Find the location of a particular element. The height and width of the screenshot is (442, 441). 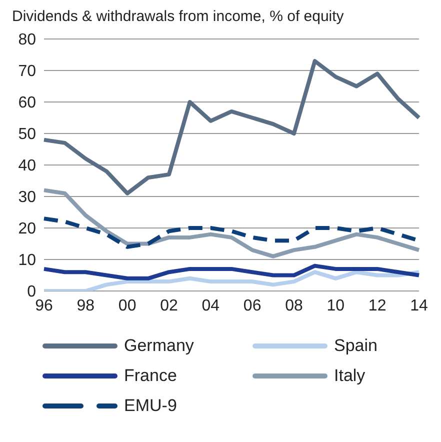

x-tick-label: 08 is located at coordinates (294, 305).